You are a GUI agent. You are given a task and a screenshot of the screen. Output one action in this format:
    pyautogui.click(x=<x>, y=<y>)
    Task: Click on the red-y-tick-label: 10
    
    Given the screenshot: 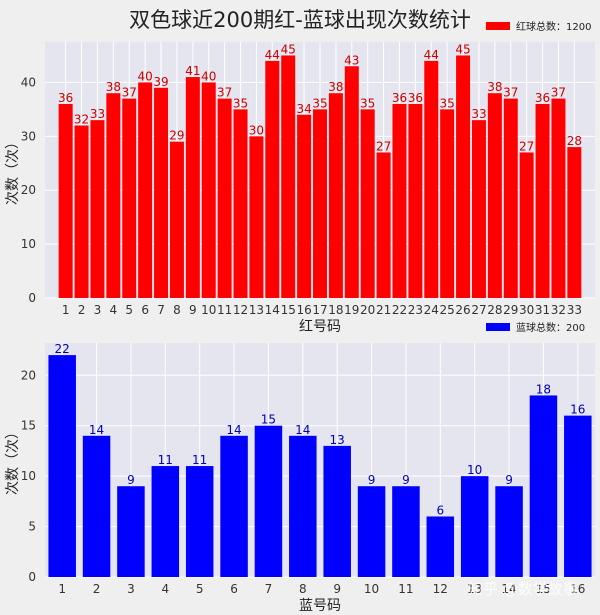 What is the action you would take?
    pyautogui.click(x=28, y=244)
    